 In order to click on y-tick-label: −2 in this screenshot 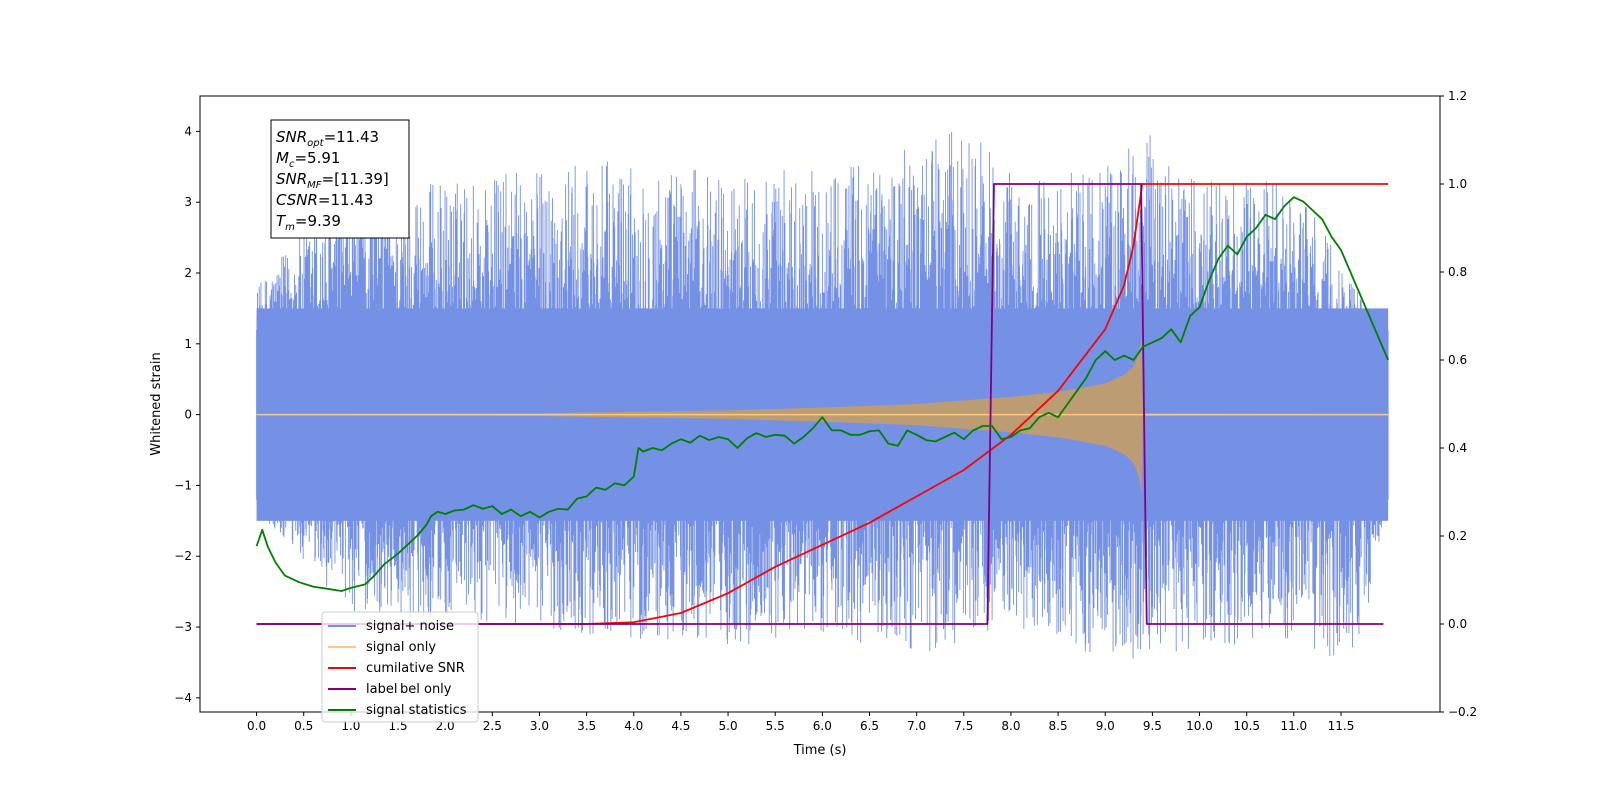, I will do `click(183, 556)`.